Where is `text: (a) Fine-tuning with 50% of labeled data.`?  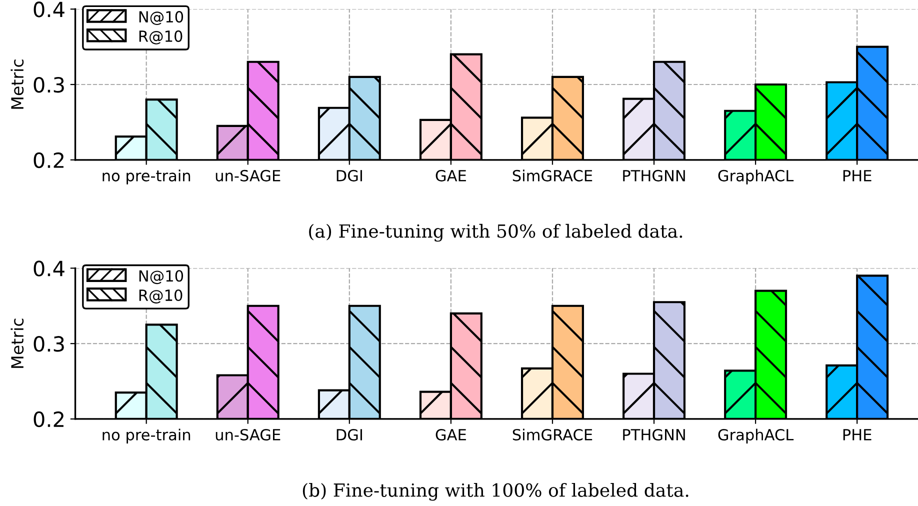
text: (a) Fine-tuning with 50% of labeled data. is located at coordinates (495, 233).